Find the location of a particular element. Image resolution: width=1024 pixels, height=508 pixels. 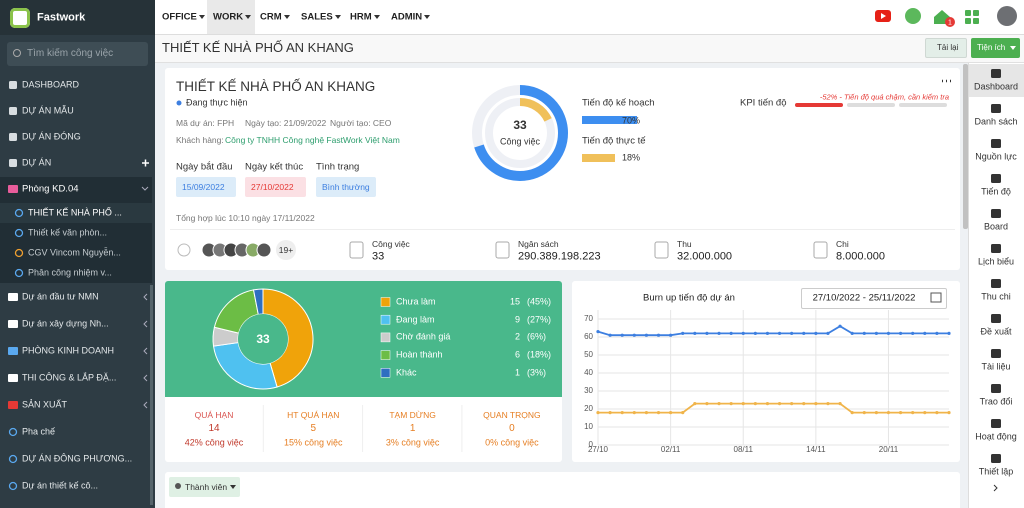

right-nav-item: Tiến độ is located at coordinates (996, 192).